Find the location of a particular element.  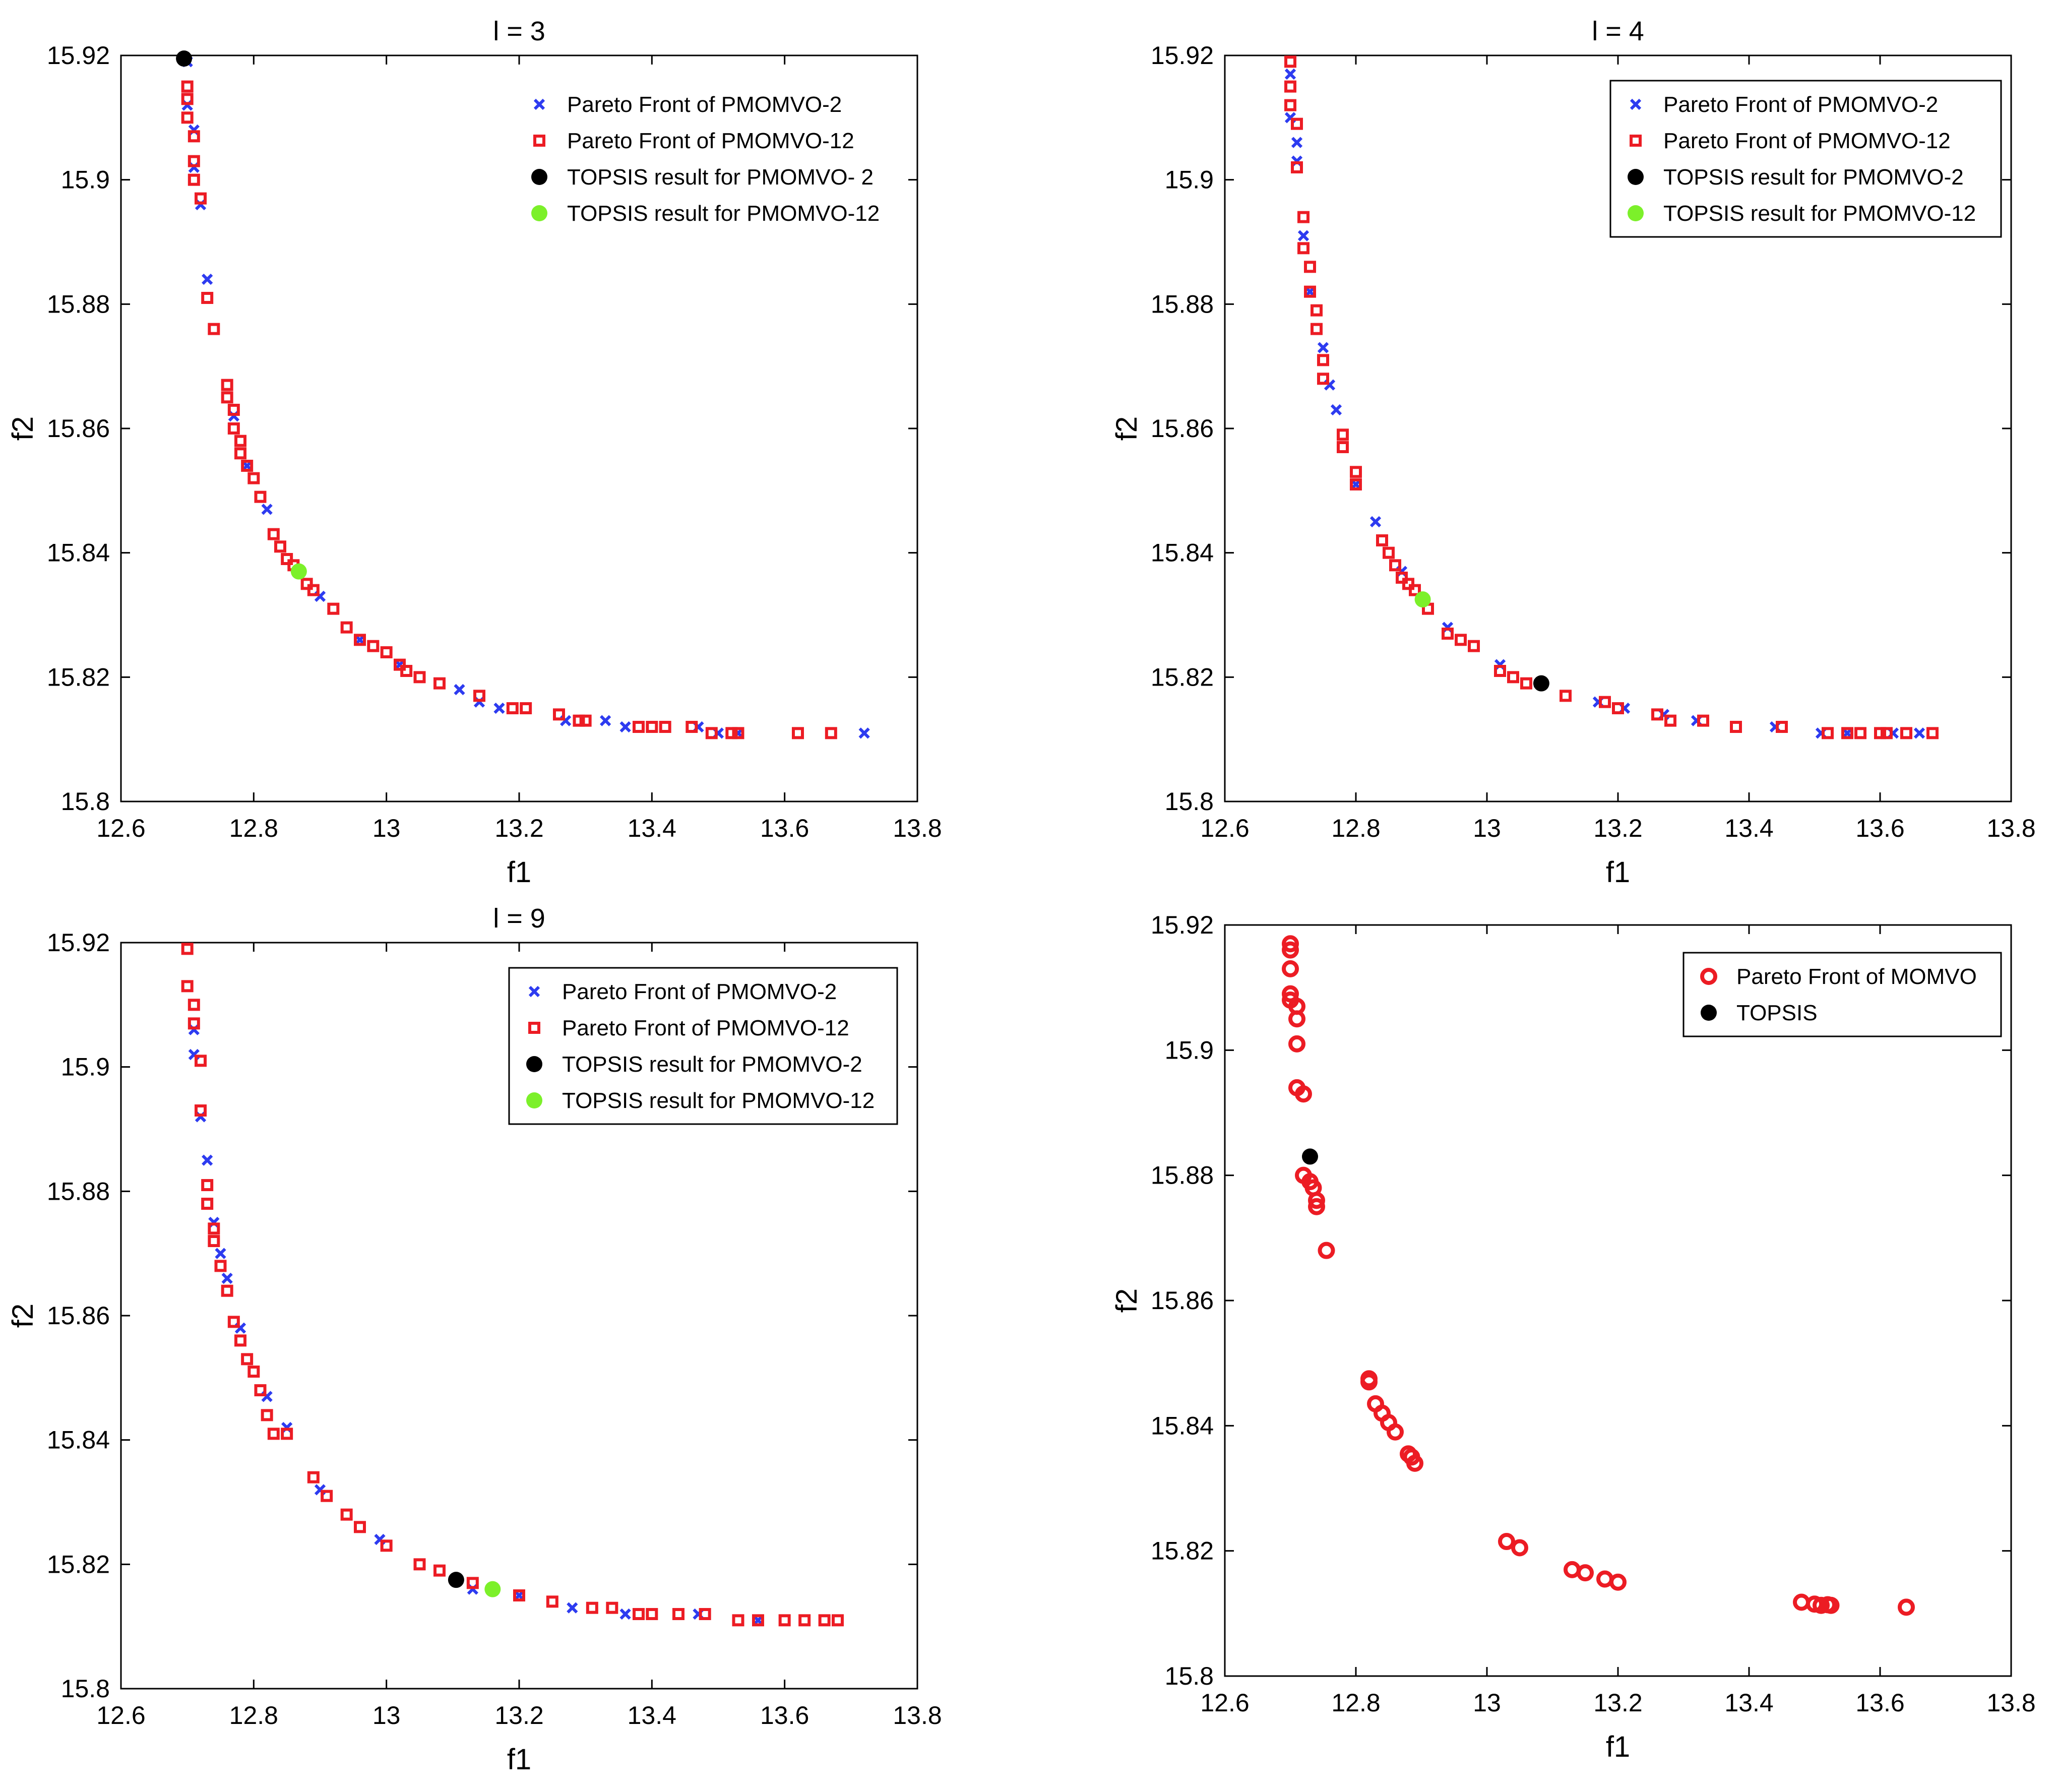

x-tick-label: 13 is located at coordinates (386, 828).